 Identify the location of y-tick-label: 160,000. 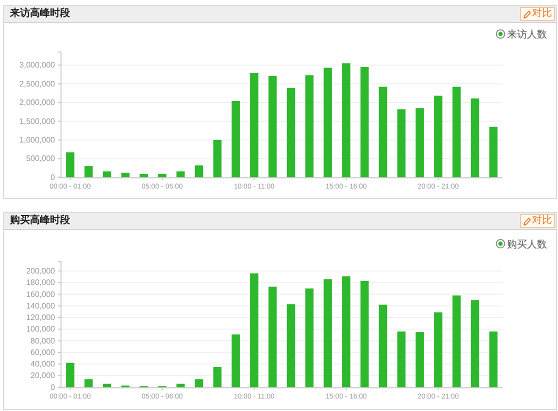
(41, 294).